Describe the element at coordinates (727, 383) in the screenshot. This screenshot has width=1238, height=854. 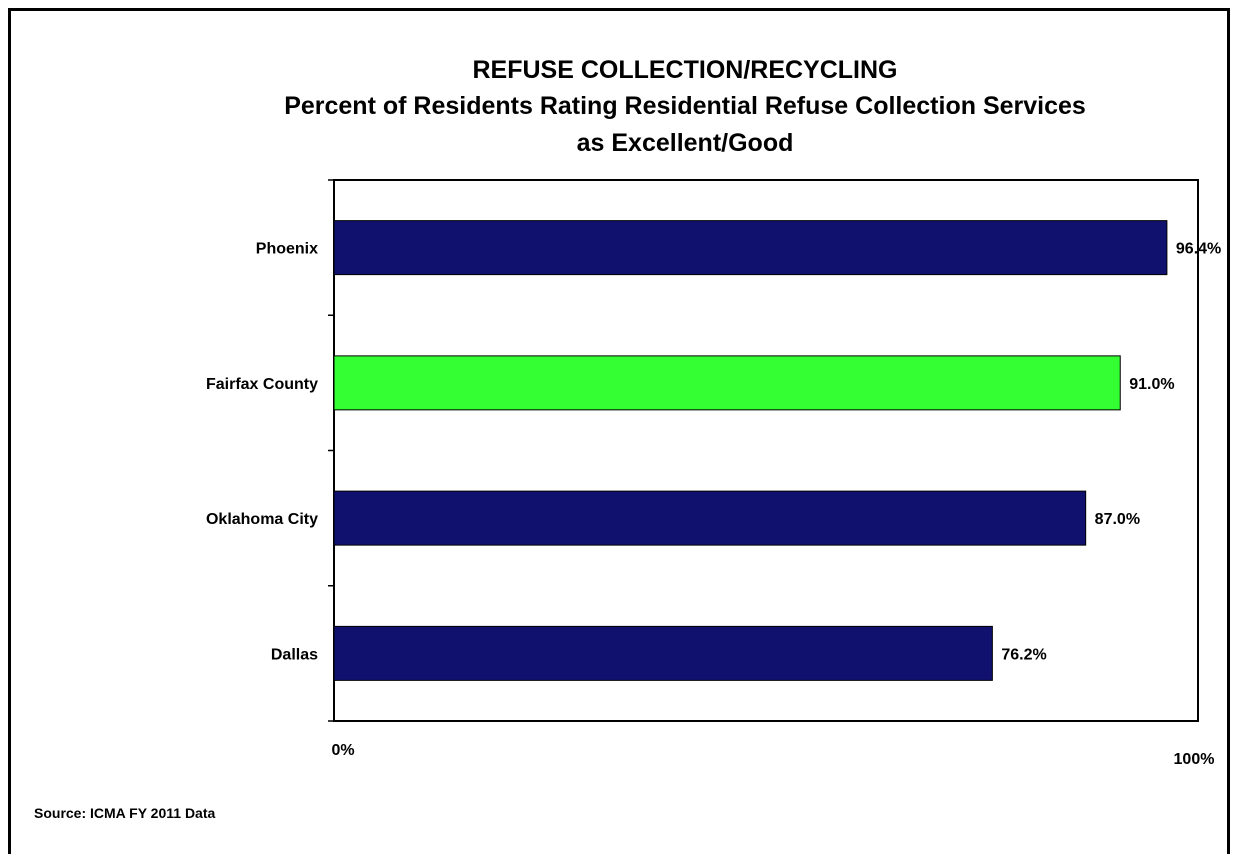
I see `bar-fairfax-county` at that location.